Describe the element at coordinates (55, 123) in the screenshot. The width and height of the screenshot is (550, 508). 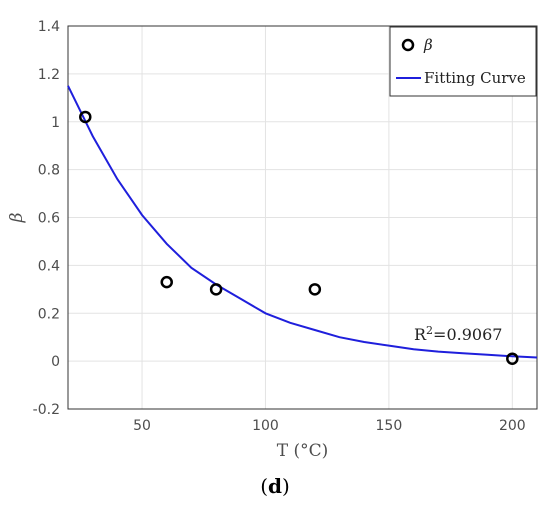
I see `y-tick-label: 1` at that location.